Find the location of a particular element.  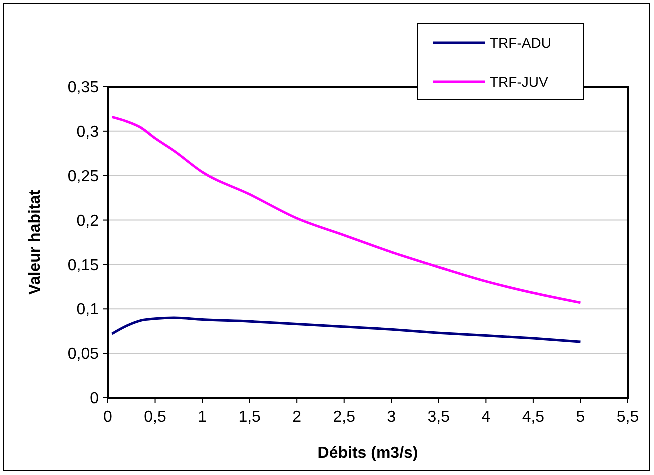

x-tick-label: 5,5 is located at coordinates (628, 417).